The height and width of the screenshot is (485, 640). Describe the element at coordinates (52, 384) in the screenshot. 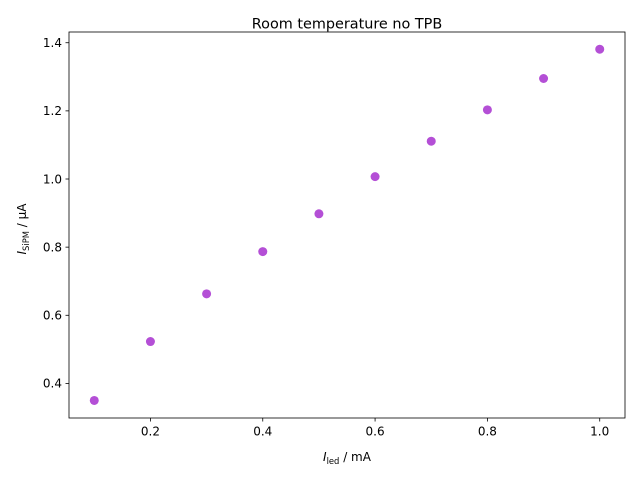

I see `y-tick-label: 0.4` at that location.